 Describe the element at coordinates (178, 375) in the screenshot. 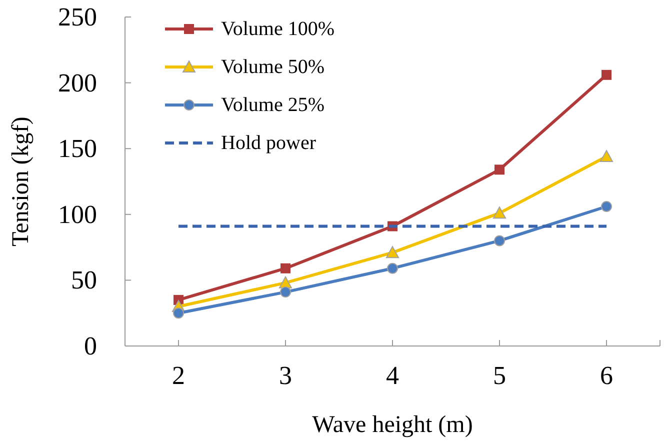

I see `x-tick-label: 2` at that location.